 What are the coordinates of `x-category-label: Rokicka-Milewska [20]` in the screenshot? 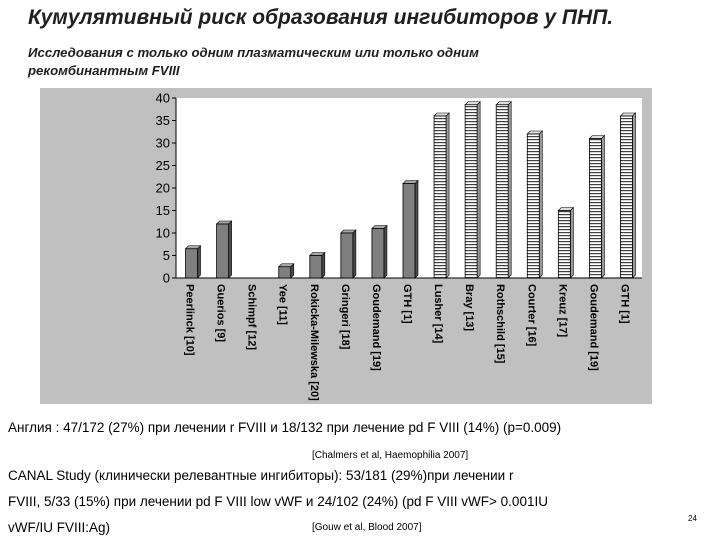 It's located at (314, 342).